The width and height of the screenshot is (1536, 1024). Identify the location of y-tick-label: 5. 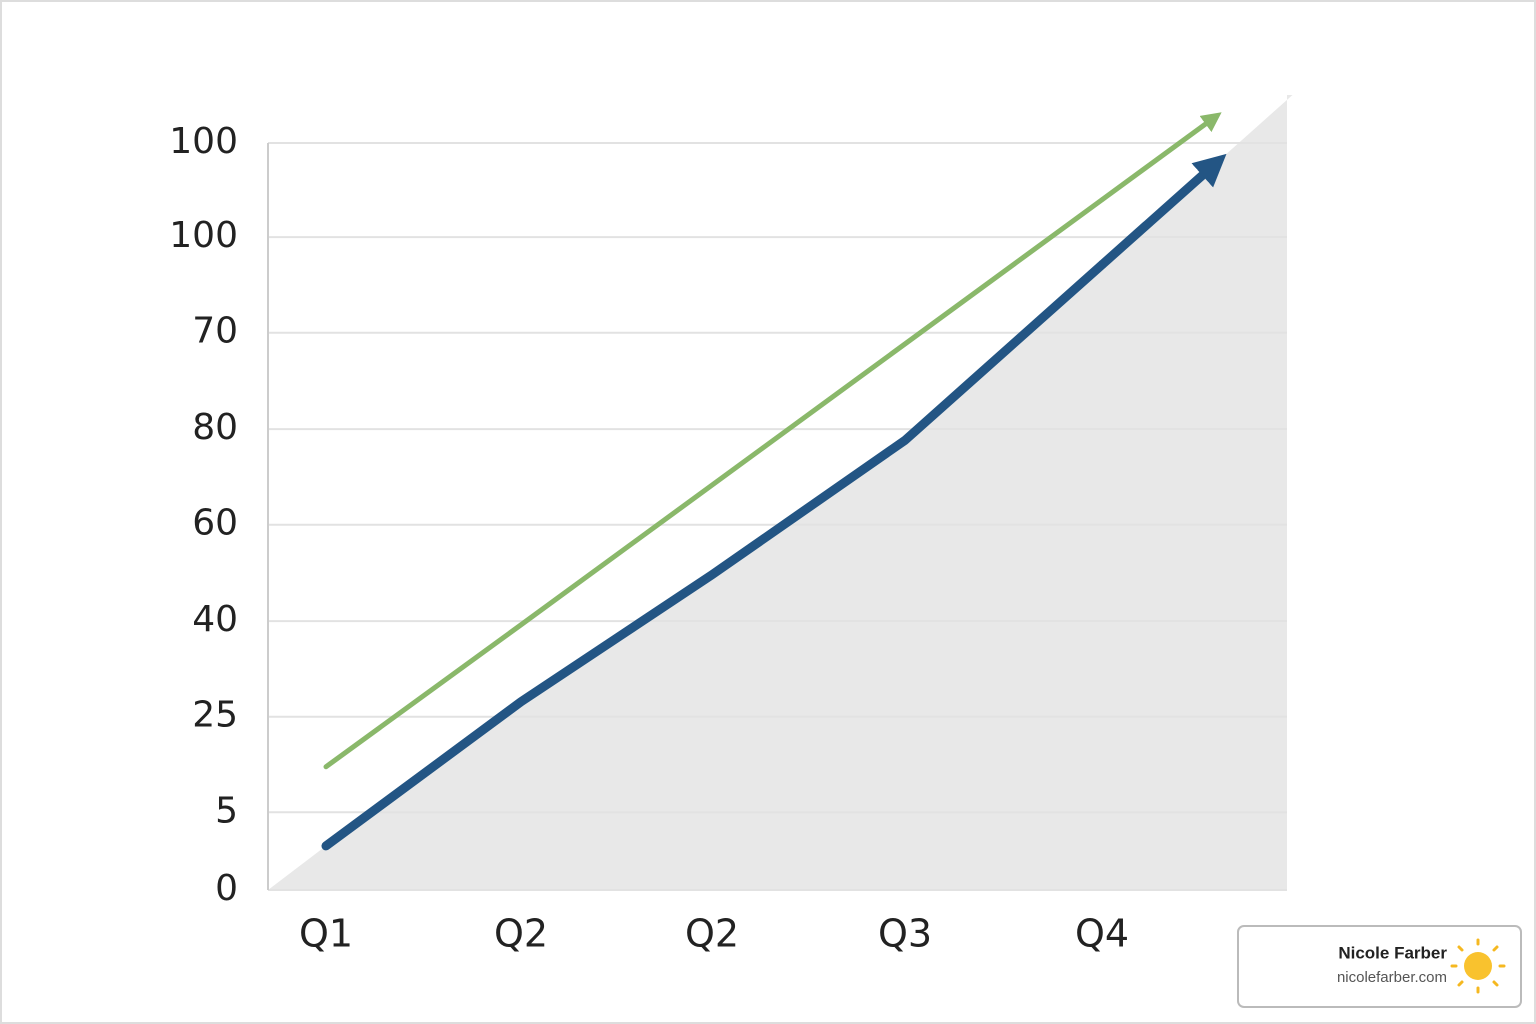
(226, 810).